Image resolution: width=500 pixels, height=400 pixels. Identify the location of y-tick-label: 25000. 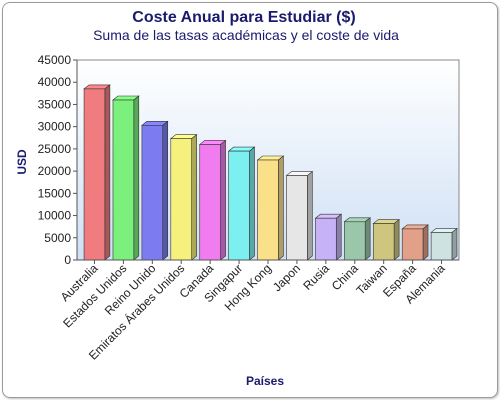
(55, 149).